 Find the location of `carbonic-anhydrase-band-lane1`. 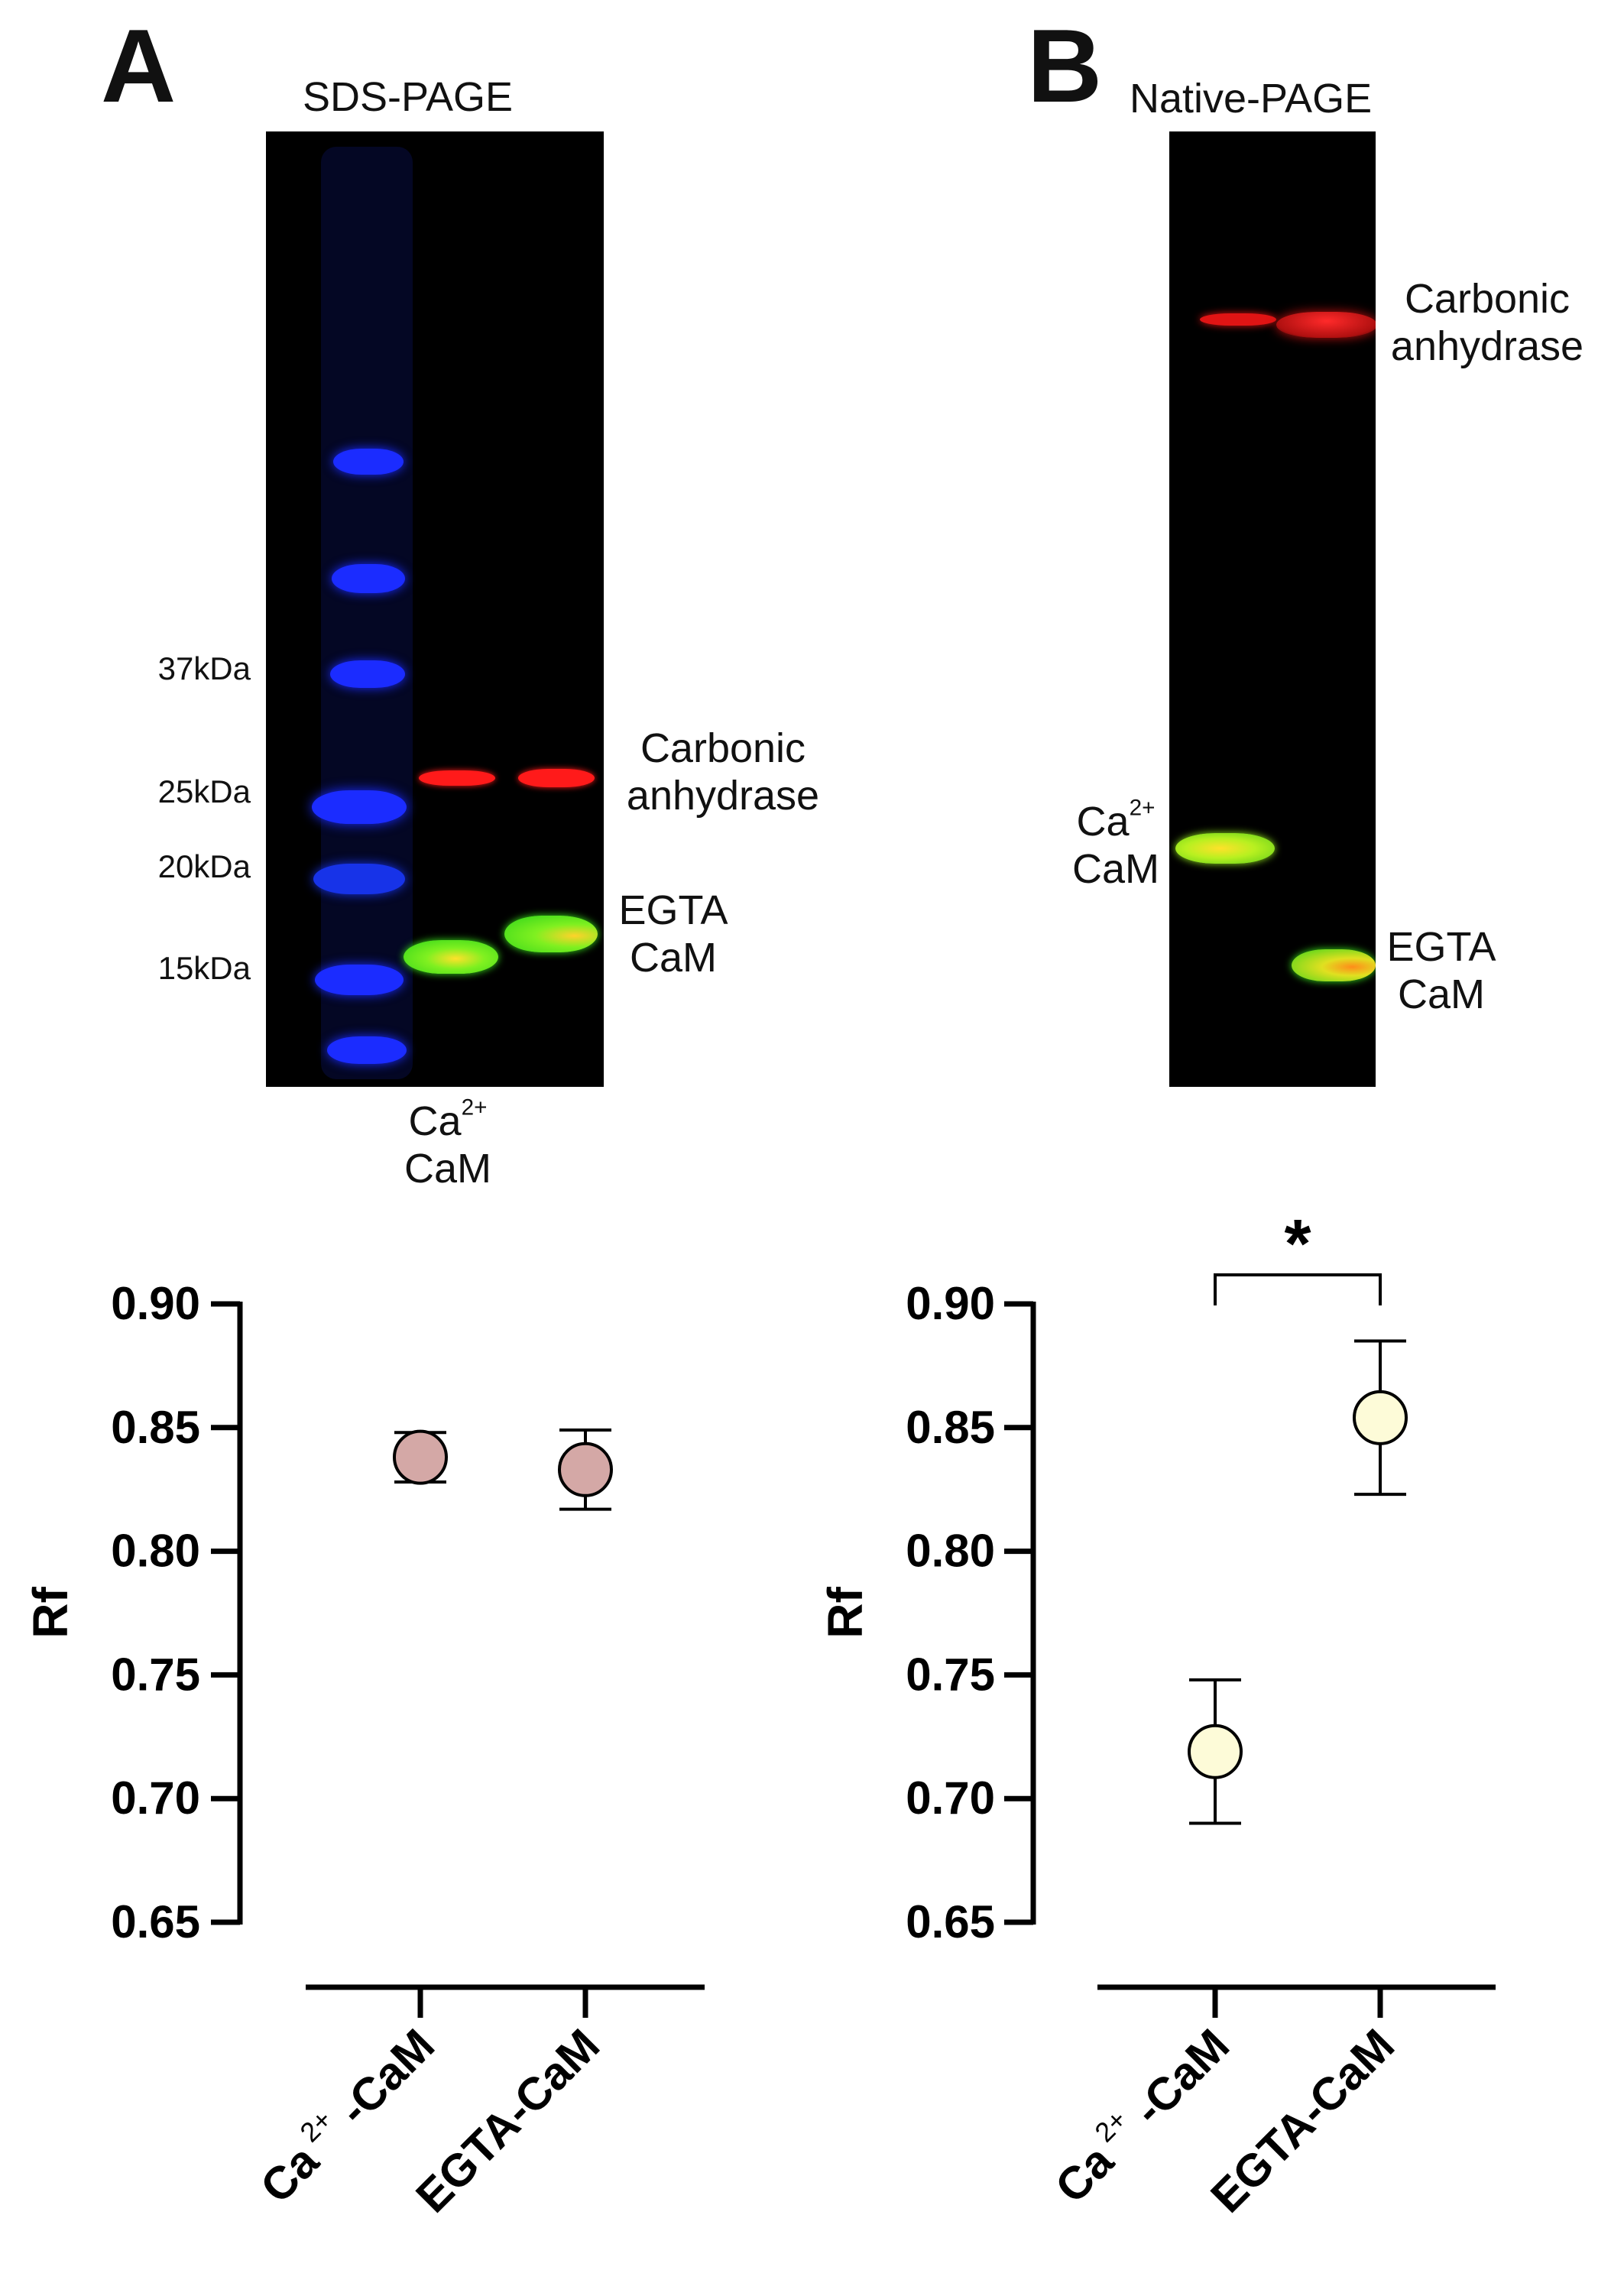

carbonic-anhydrase-band-lane1 is located at coordinates (1238, 319).